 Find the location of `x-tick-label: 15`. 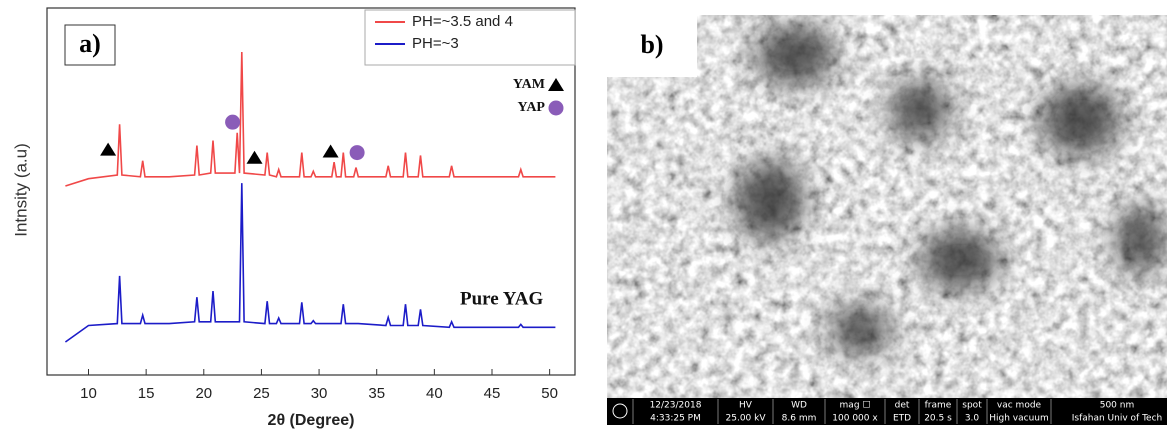

x-tick-label: 15 is located at coordinates (146, 393).